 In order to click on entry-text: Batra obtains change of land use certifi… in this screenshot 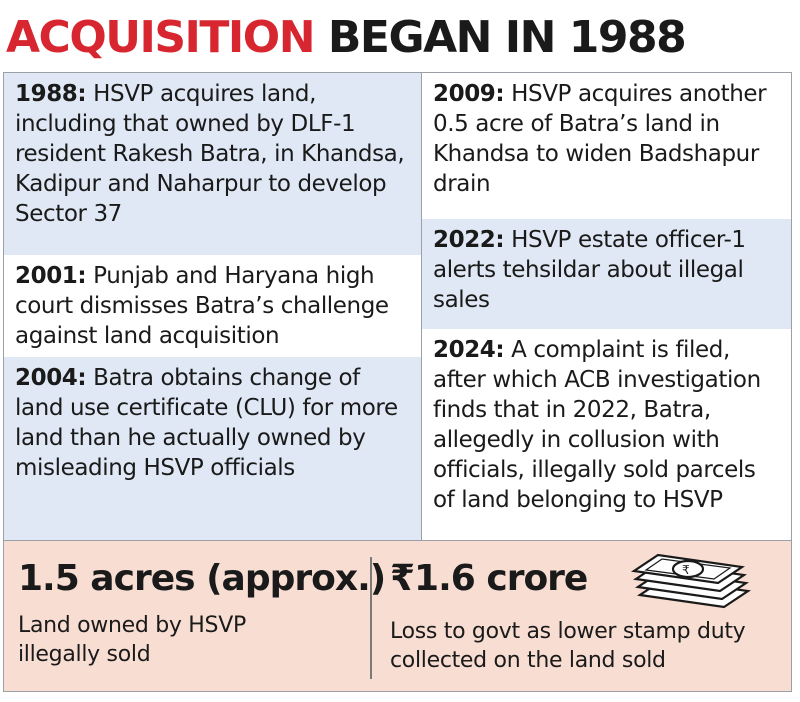, I will do `click(206, 423)`.